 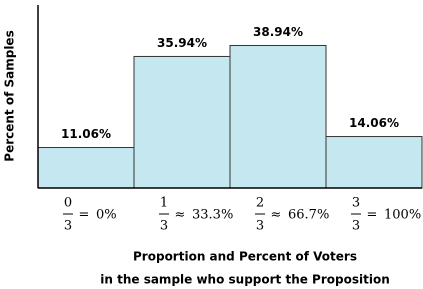 I want to click on fraction-numerator: 2, so click(x=260, y=203).